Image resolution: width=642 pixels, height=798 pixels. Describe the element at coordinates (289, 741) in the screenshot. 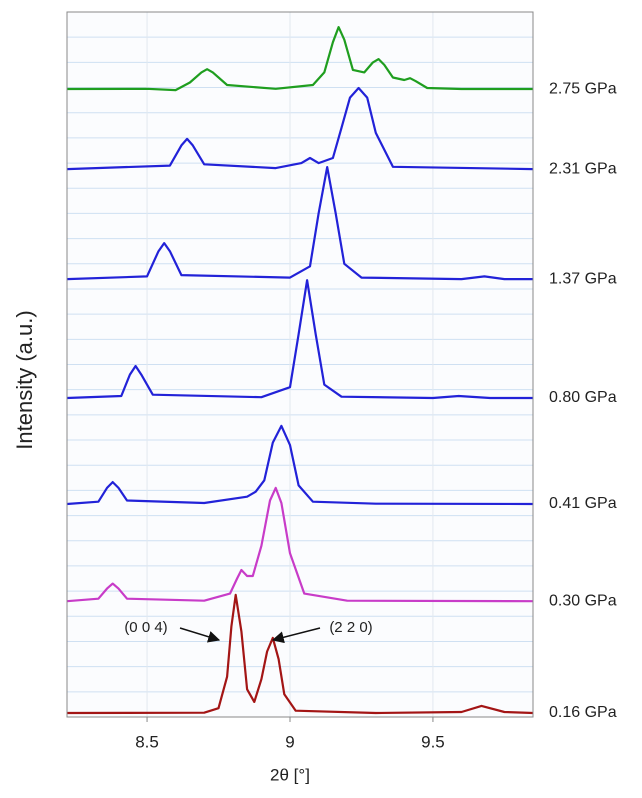

I see `x-tick-label: 9` at that location.